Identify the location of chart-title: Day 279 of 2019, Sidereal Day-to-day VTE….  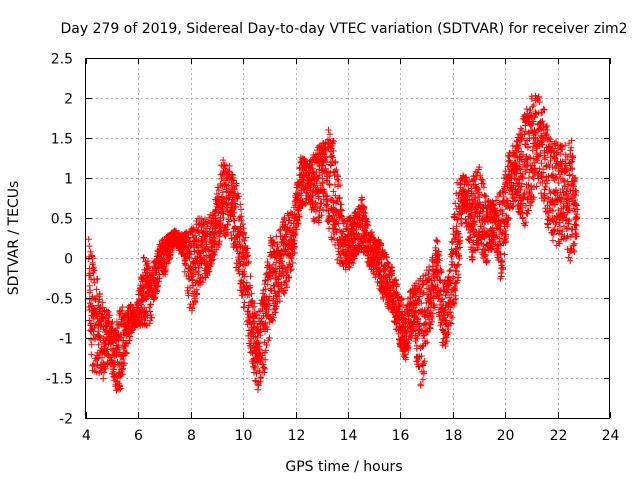
(344, 29).